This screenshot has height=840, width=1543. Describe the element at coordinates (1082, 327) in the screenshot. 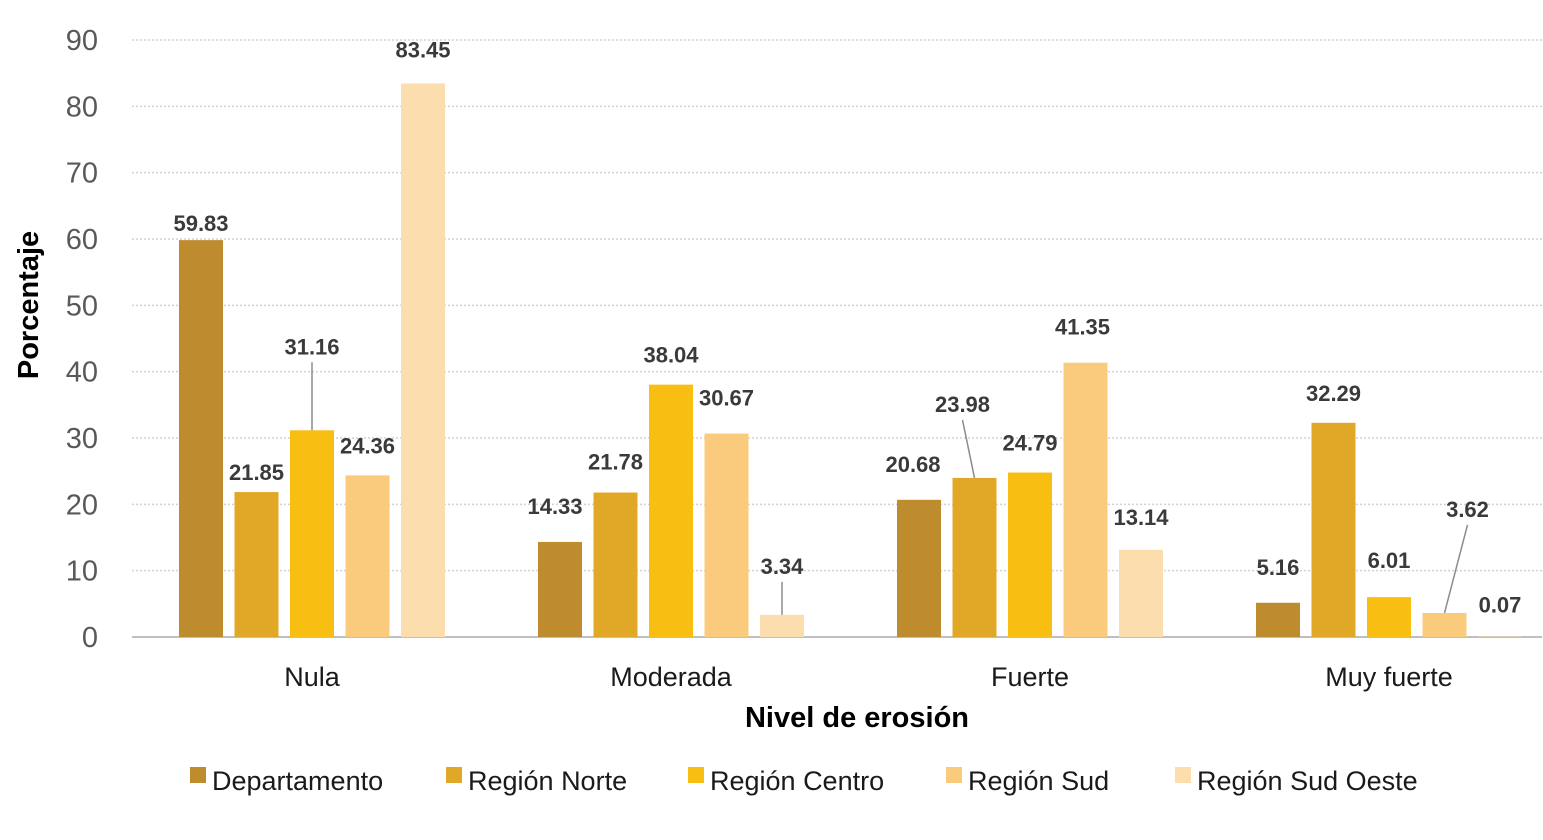

I see `data-label: 41.35` at that location.